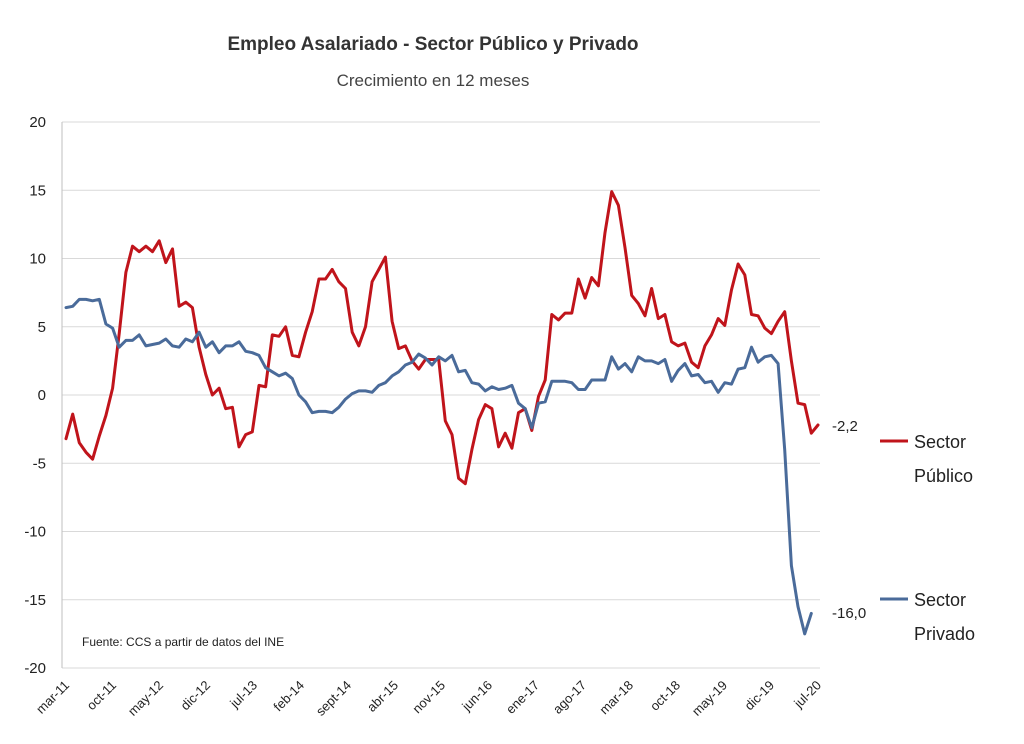 The image size is (1024, 744). Describe the element at coordinates (616, 698) in the screenshot. I see `x-tick-label: mar-18` at that location.